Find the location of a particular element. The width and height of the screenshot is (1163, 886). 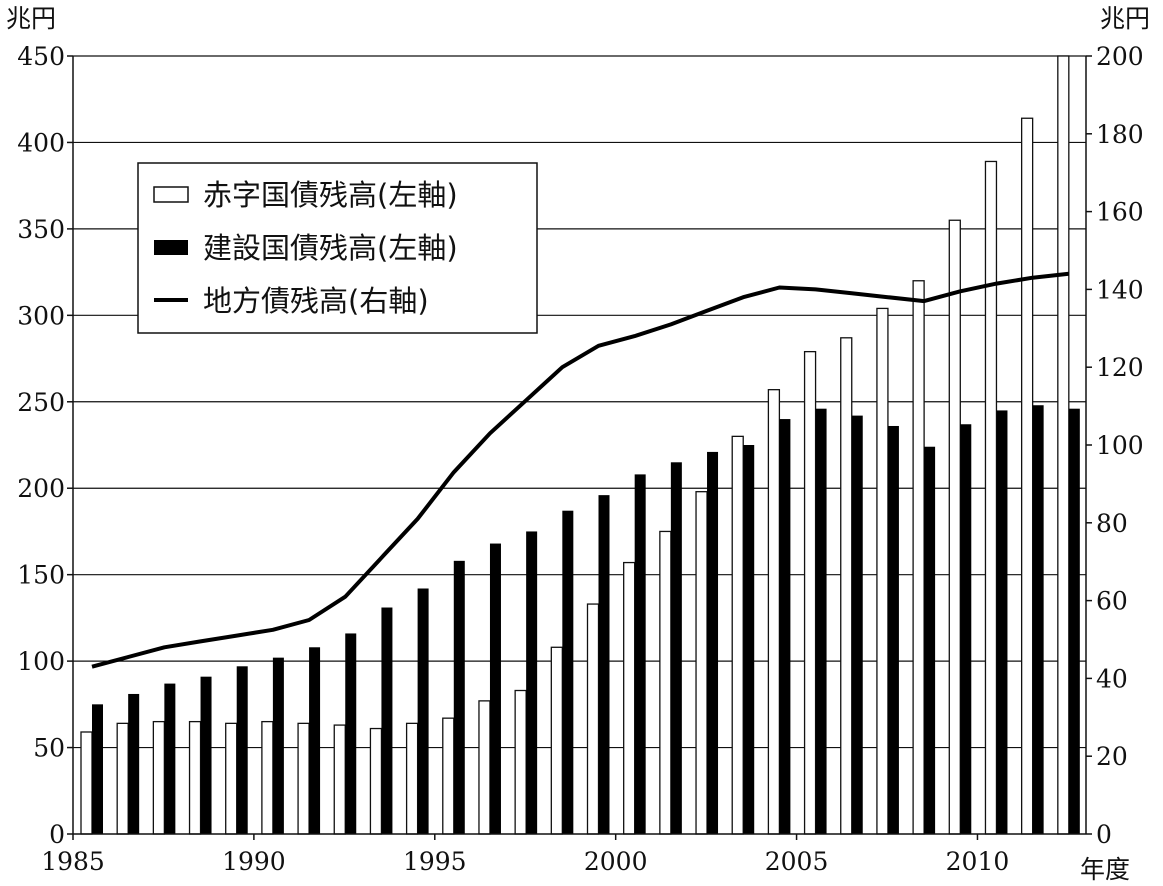

x-tick-label-1990: 1990 is located at coordinates (254, 861).